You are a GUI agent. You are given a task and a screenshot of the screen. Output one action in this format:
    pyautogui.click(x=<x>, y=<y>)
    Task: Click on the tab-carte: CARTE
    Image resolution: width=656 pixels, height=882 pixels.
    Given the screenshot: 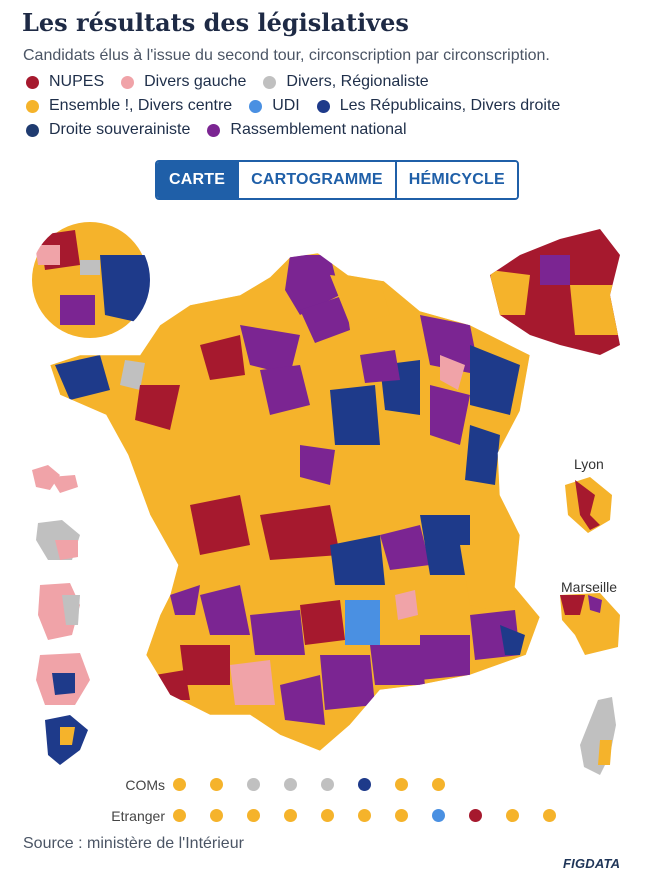 What is the action you would take?
    pyautogui.click(x=198, y=180)
    